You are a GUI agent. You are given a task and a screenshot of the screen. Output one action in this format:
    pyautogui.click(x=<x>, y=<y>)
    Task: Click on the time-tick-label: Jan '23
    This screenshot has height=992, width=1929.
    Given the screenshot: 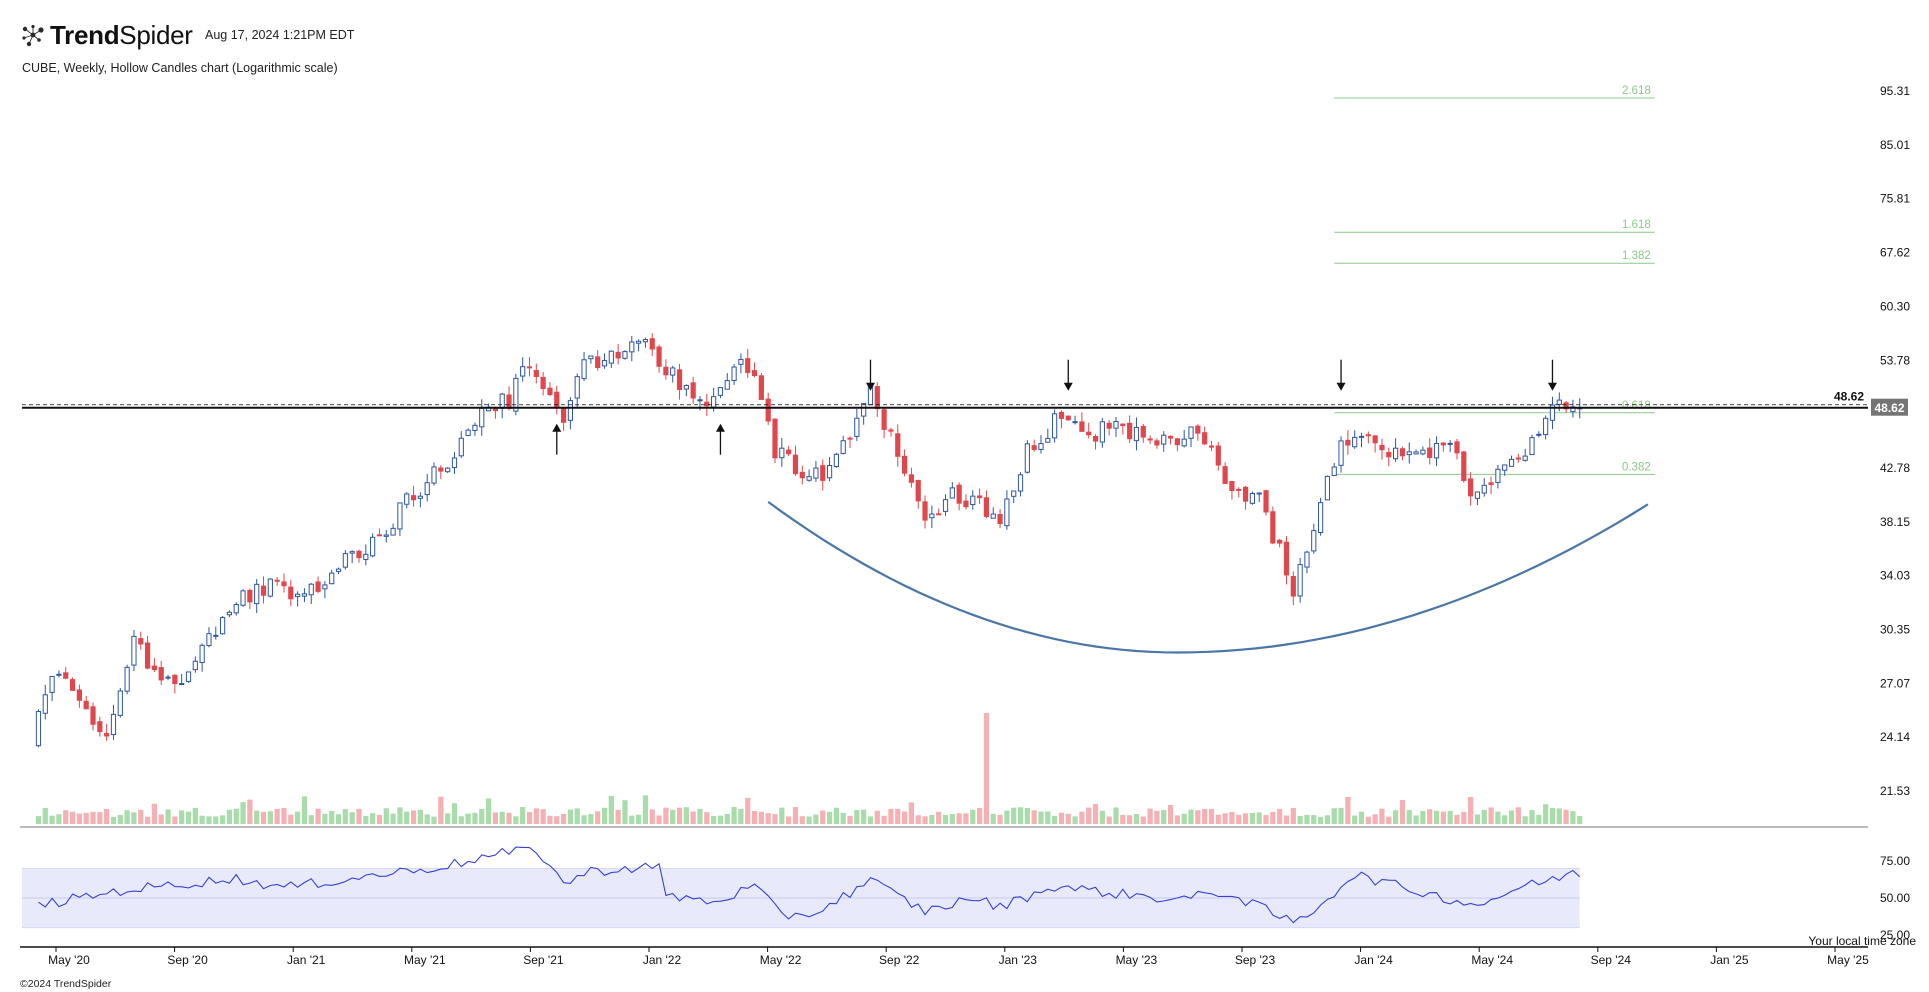 What is the action you would take?
    pyautogui.click(x=1018, y=960)
    